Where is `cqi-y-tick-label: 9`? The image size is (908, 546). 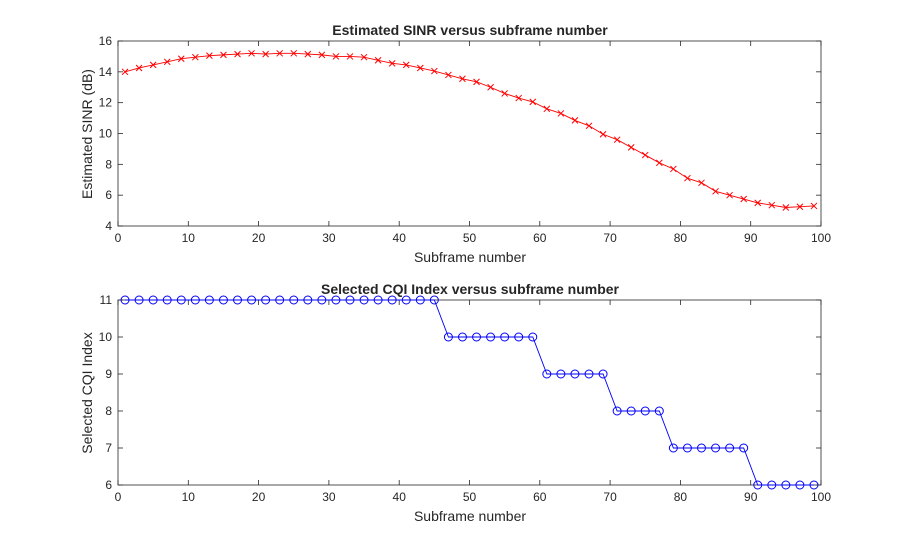
cqi-y-tick-label: 9 is located at coordinates (108, 374).